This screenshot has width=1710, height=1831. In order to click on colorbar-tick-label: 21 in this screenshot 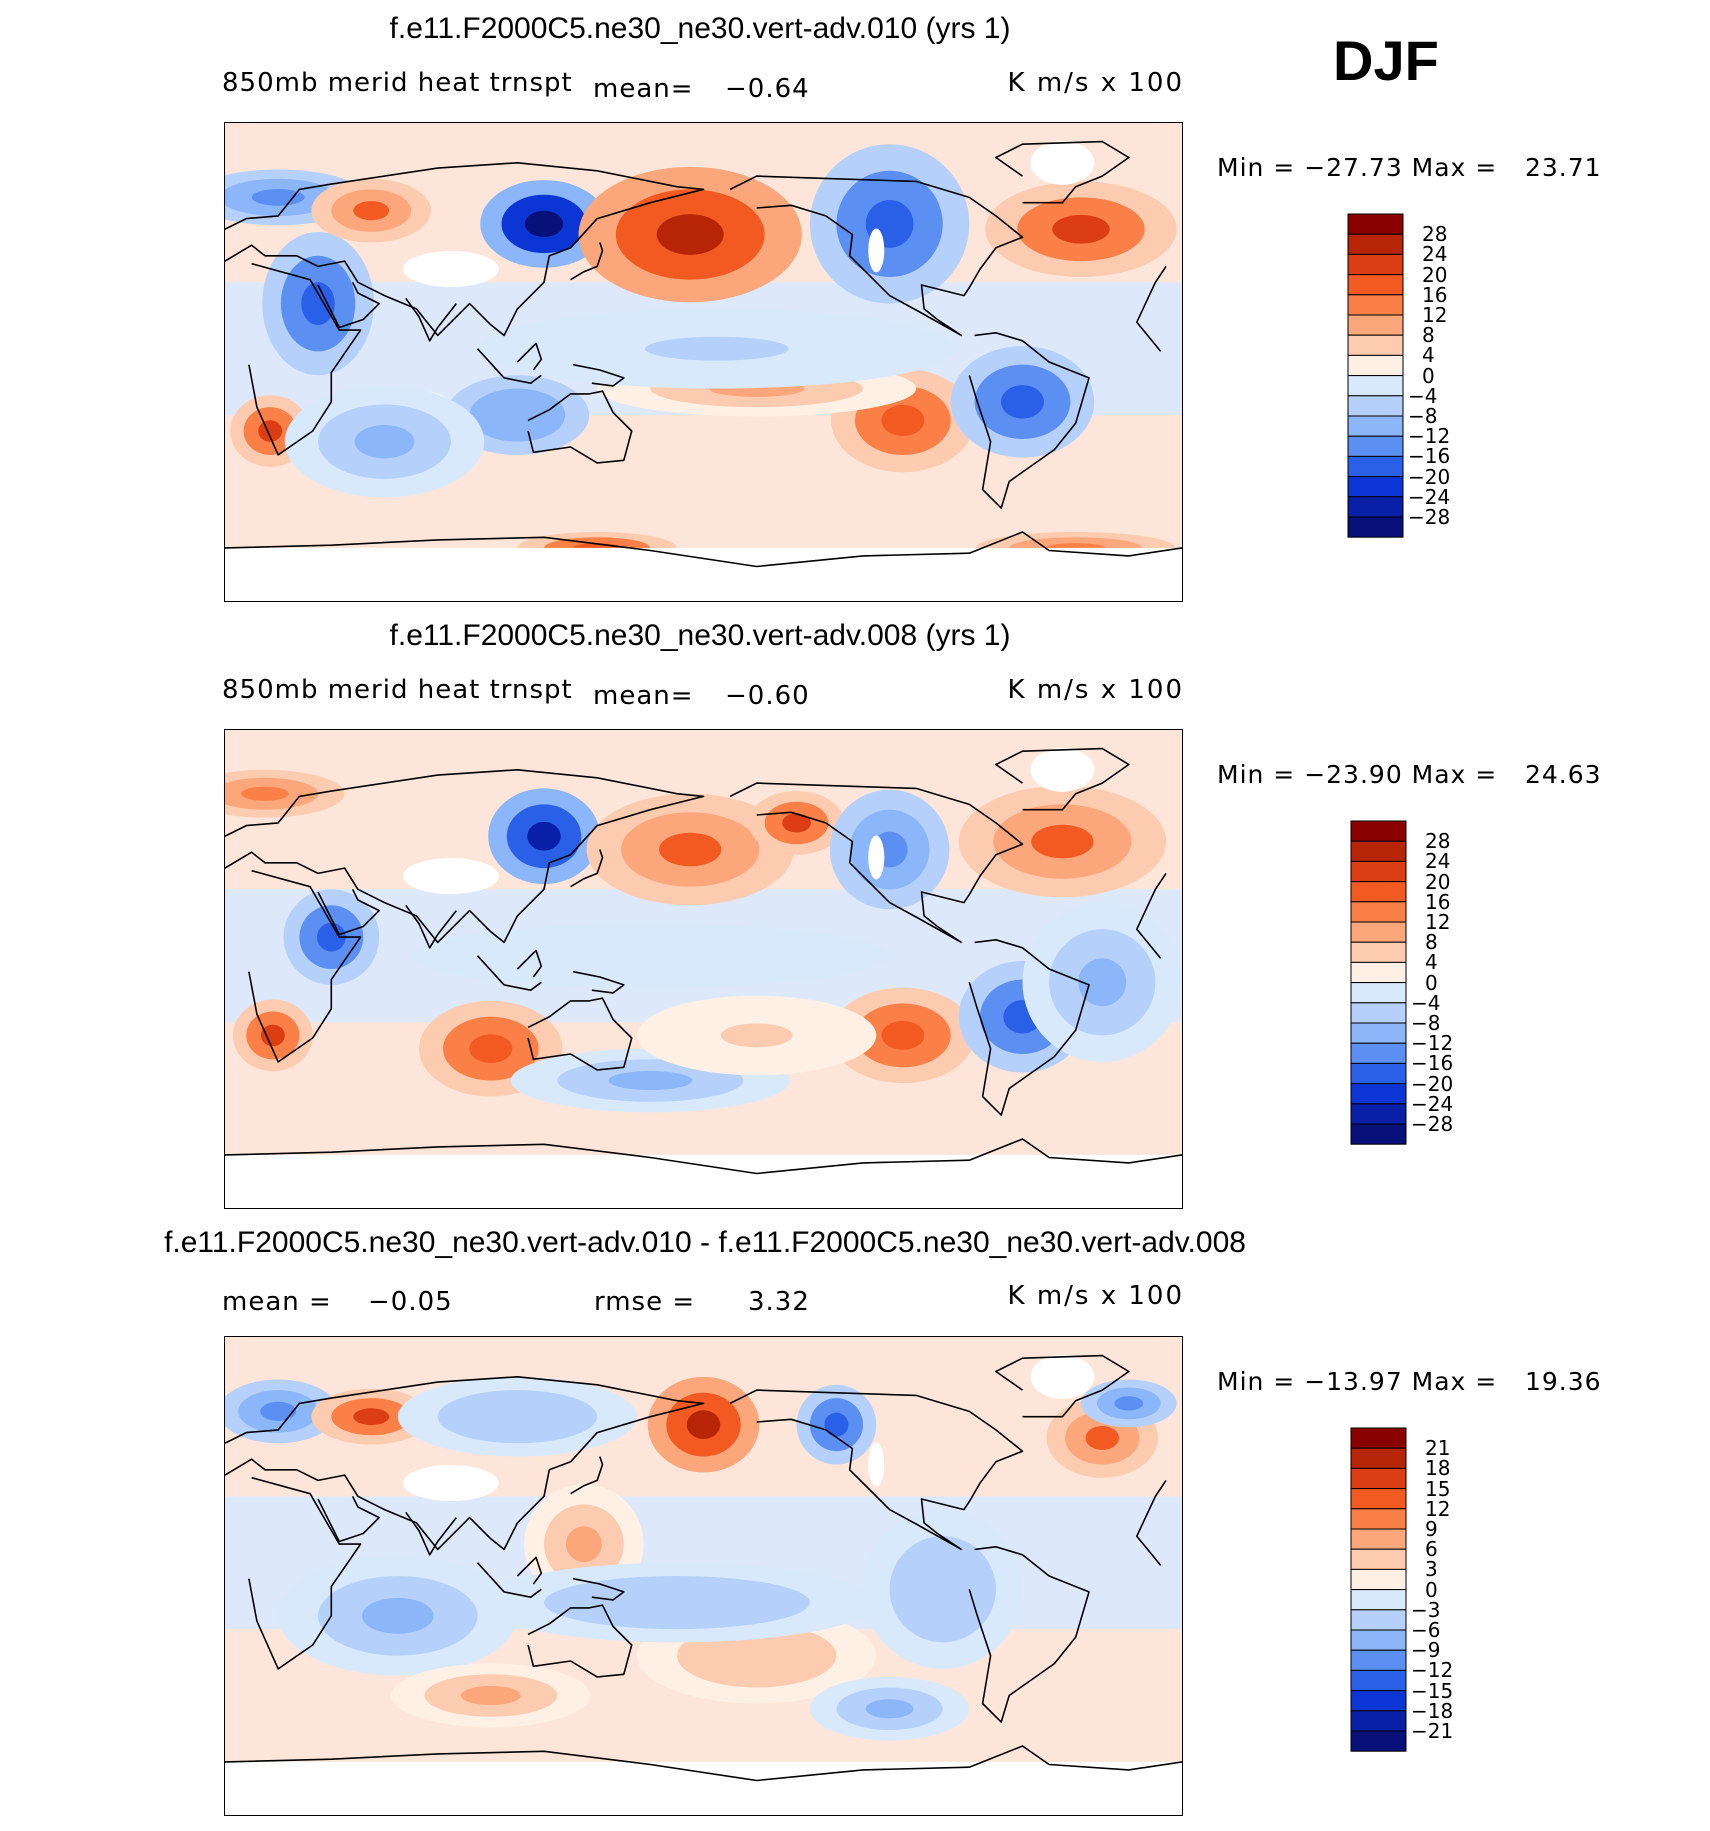, I will do `click(1438, 1448)`.